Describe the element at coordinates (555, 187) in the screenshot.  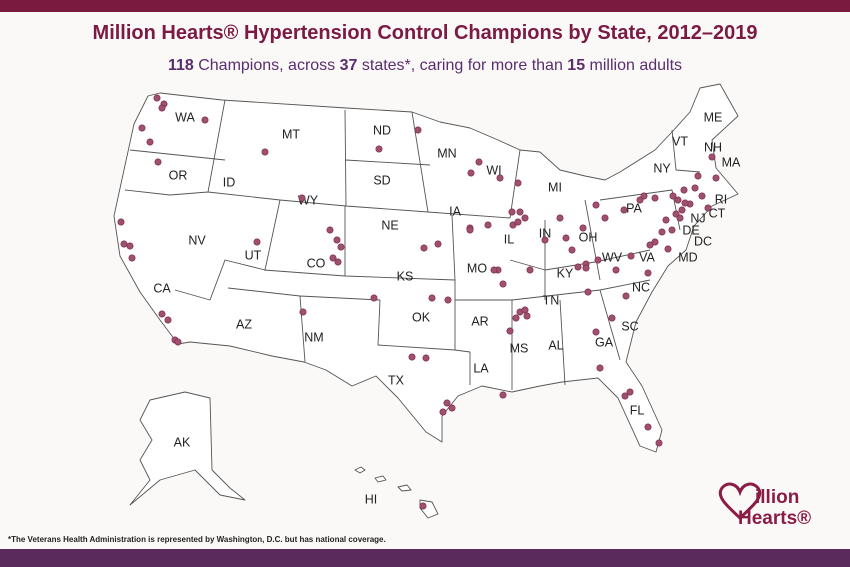
I see `state-label: MI` at that location.